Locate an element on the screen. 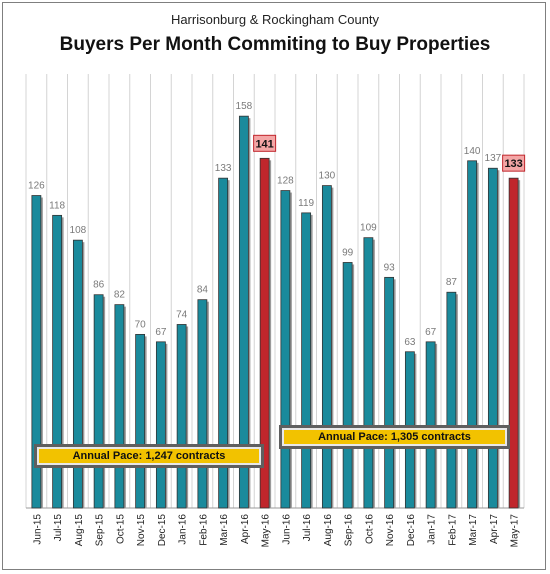 The height and width of the screenshot is (574, 550). x-tick-label: Apr-16 is located at coordinates (245, 529).